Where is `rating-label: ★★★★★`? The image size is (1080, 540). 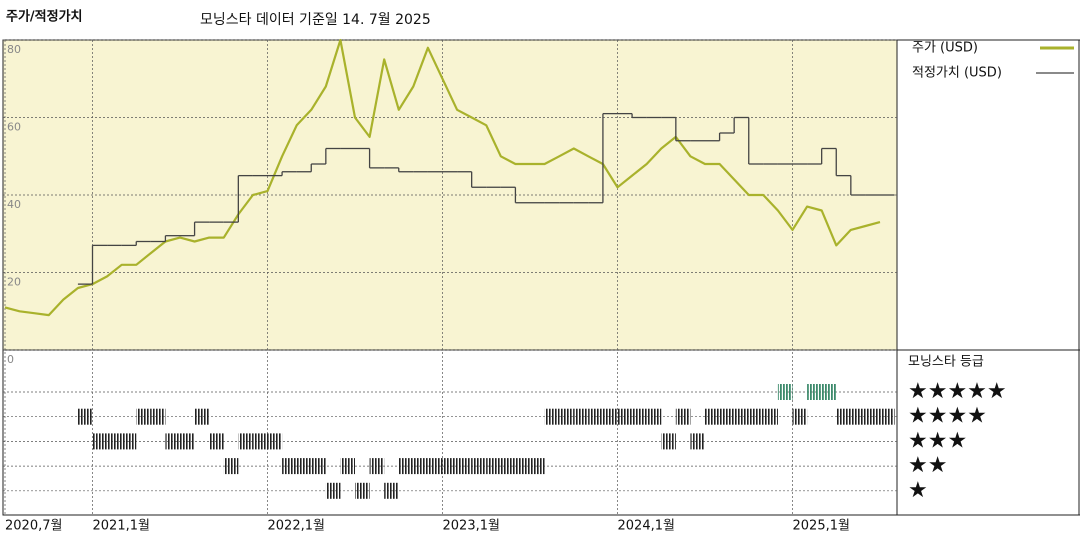 rating-label: ★★★★★ is located at coordinates (957, 391).